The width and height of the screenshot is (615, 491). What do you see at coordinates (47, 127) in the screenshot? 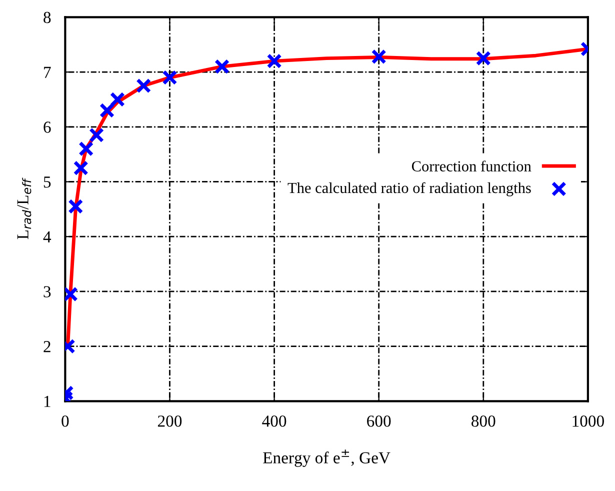
I see `y-tick-label: 6` at bounding box center [47, 127].